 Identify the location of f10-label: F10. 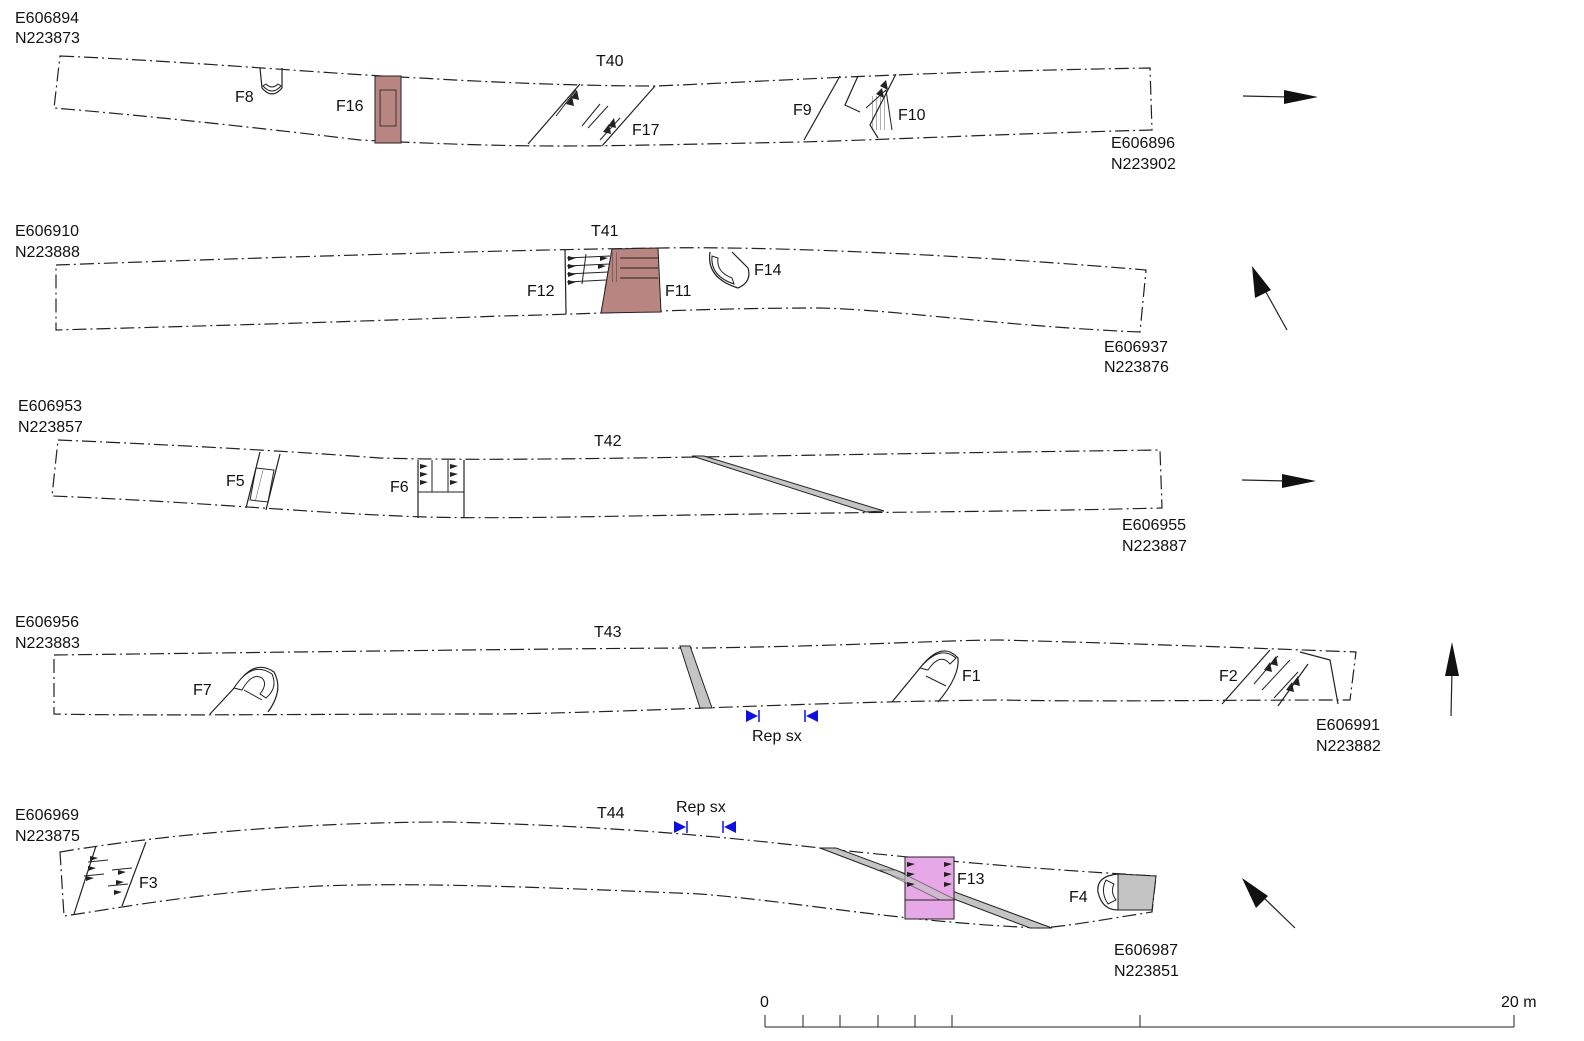
(912, 115).